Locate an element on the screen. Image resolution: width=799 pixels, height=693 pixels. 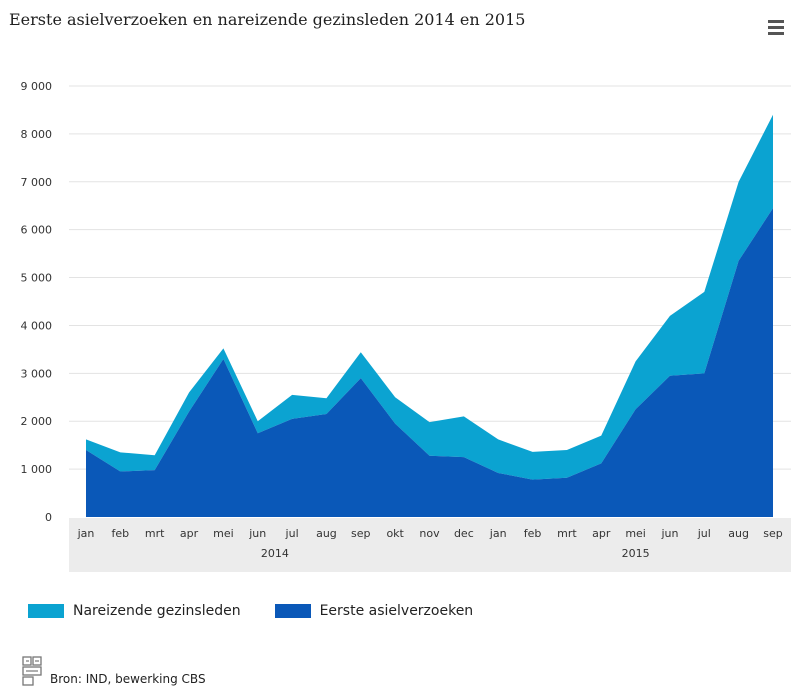
x-tick-label: nov is located at coordinates (429, 533).